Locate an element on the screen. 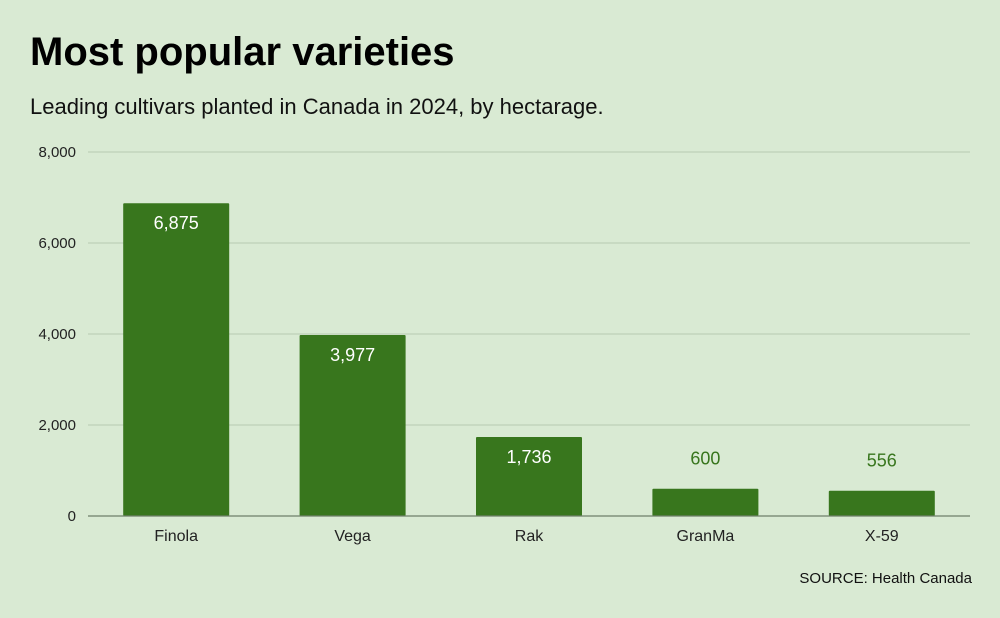 This screenshot has height=618, width=1000. y-tick-label-2: 4,000 is located at coordinates (57, 334).